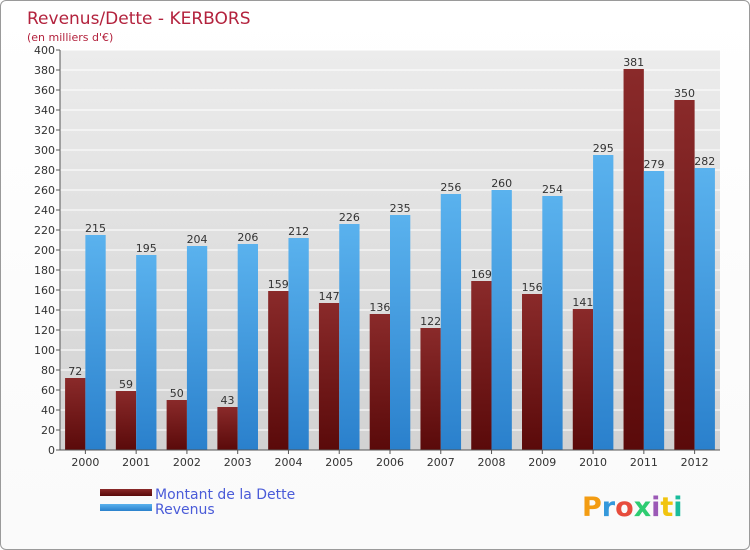  Describe the element at coordinates (298, 231) in the screenshot. I see `data-label: 212` at that location.